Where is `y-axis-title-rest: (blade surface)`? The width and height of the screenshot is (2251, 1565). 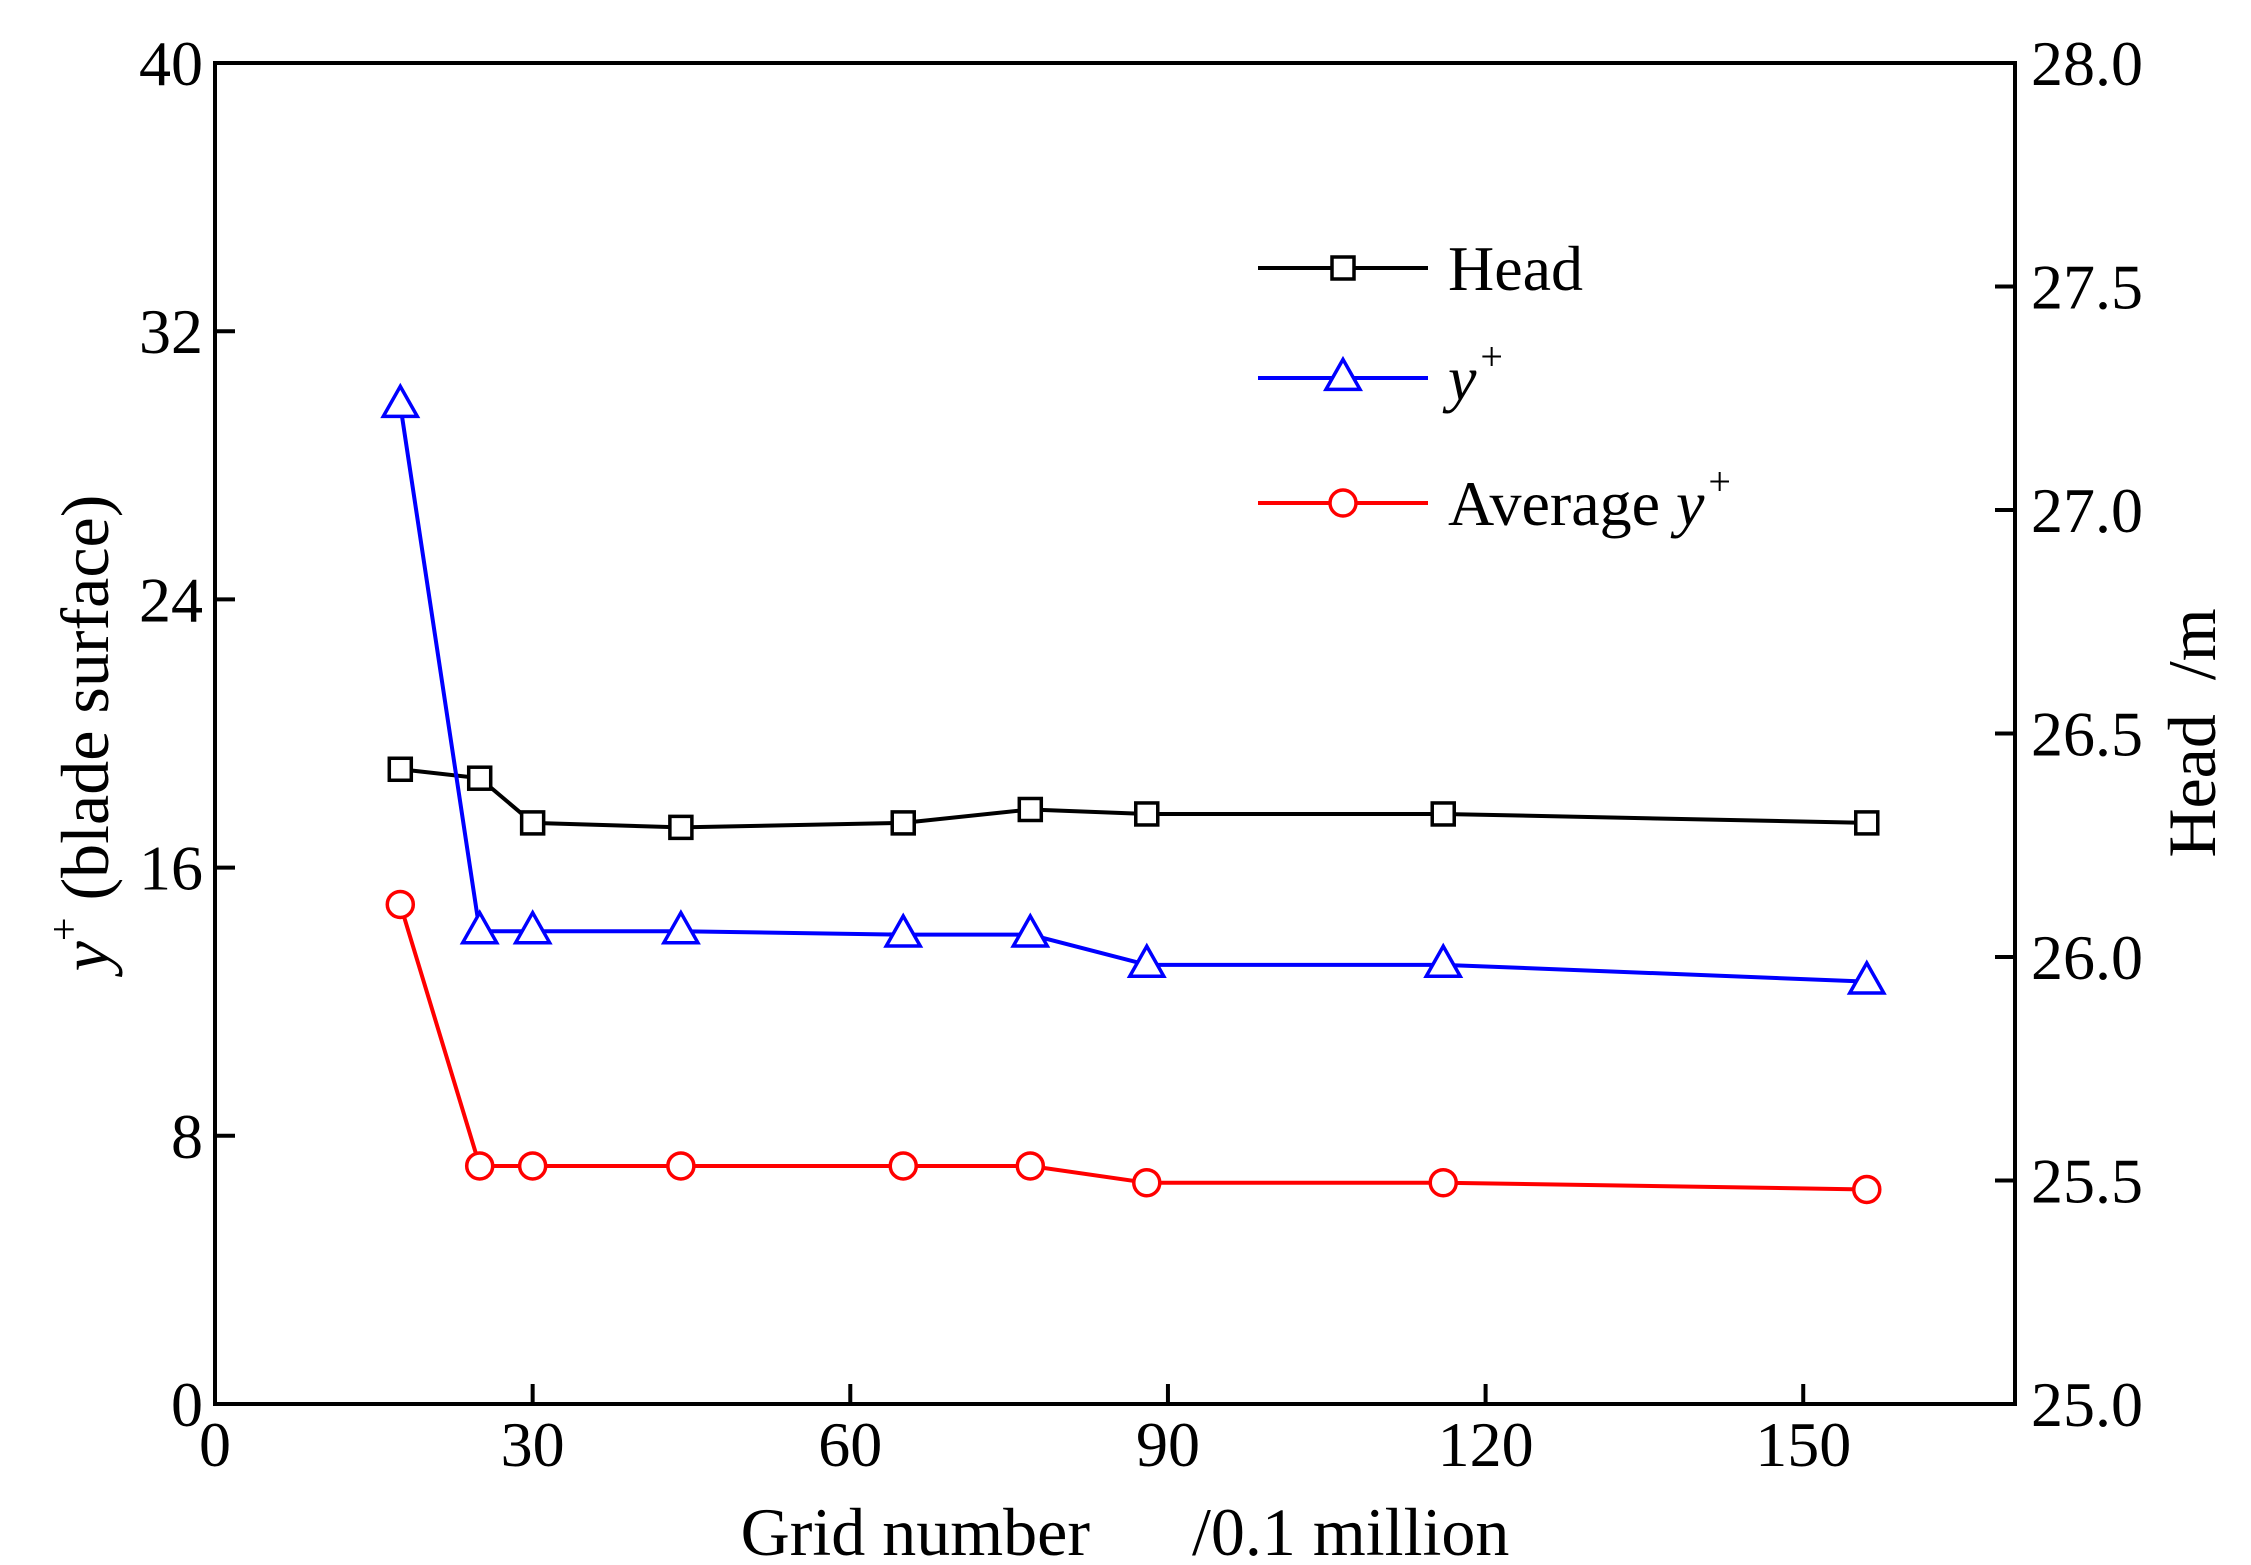
y-axis-title-rest: (blade surface) is located at coordinates (85, 706).